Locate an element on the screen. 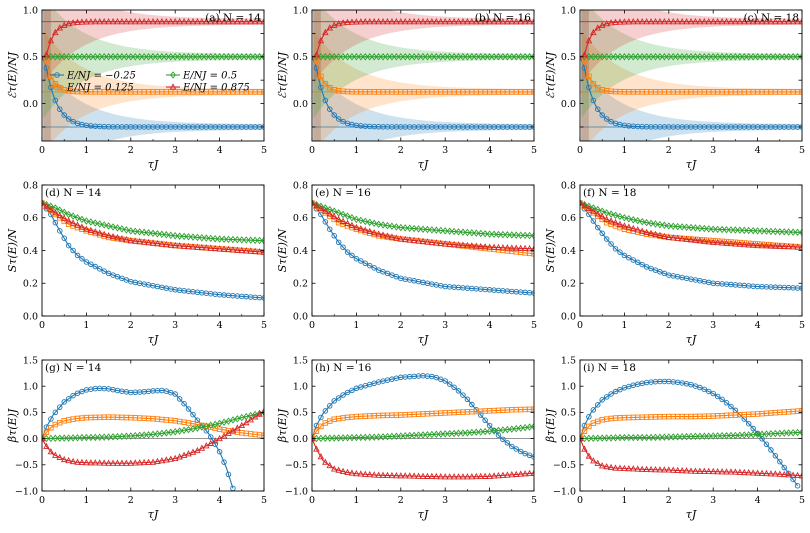  panel-label: (i) N = 18 is located at coordinates (609, 368).